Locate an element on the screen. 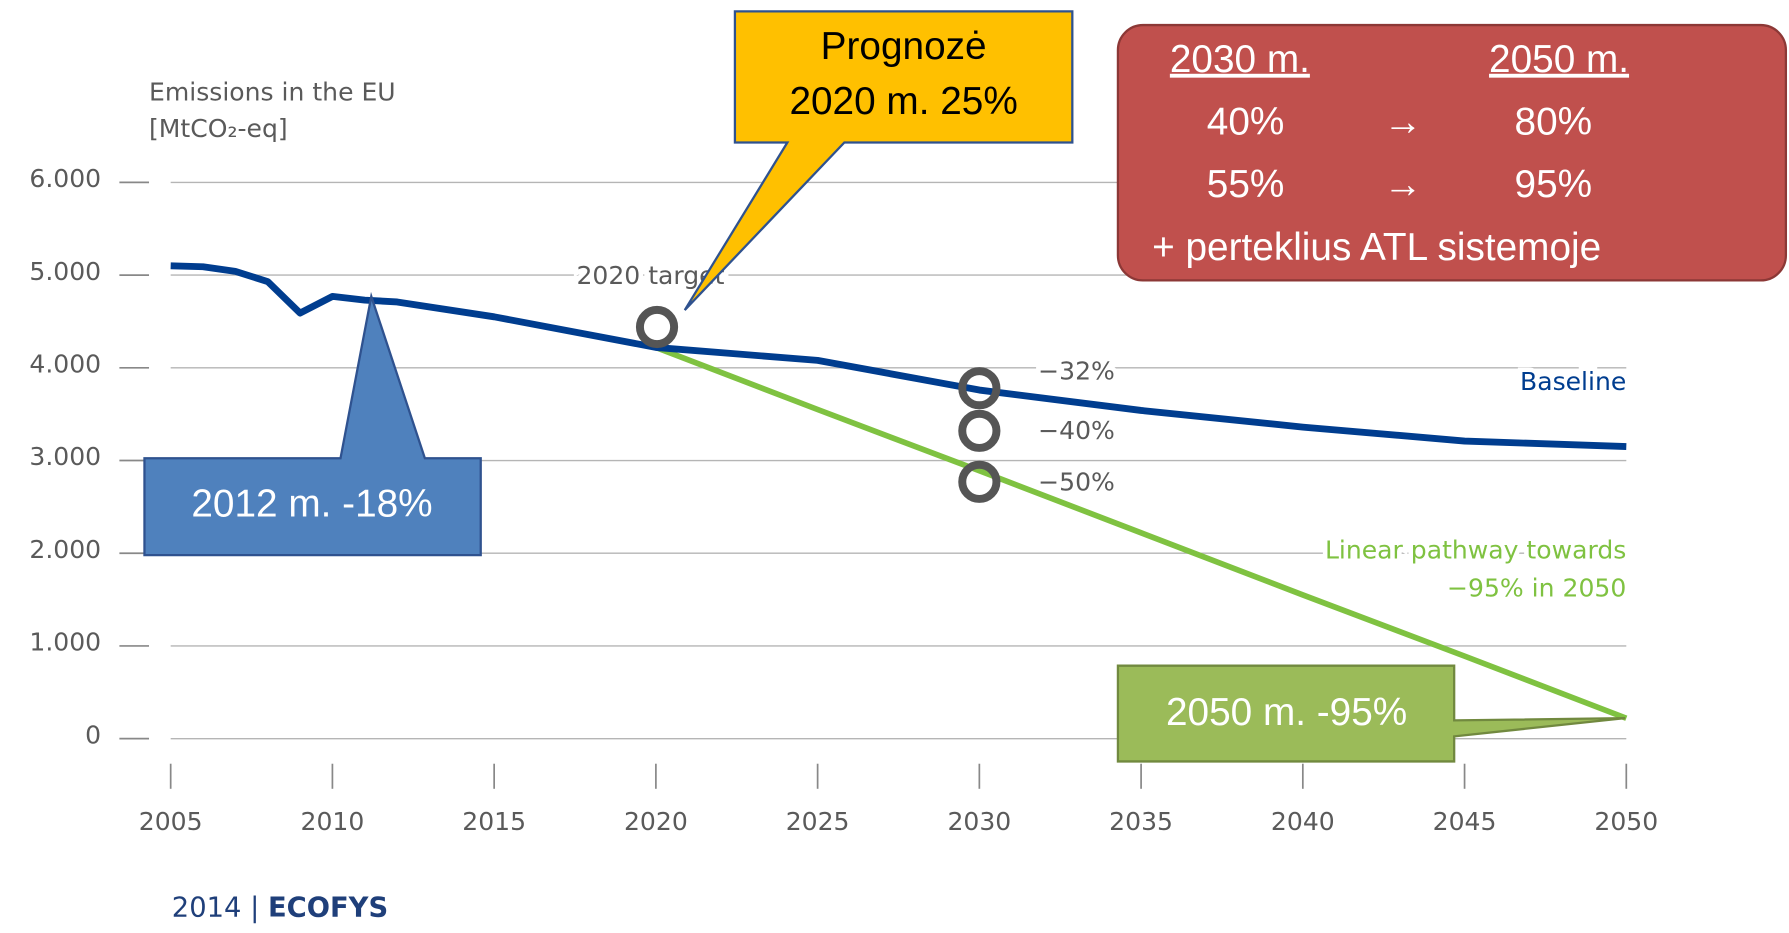  y-tick-label: 3.000 is located at coordinates (65, 456).